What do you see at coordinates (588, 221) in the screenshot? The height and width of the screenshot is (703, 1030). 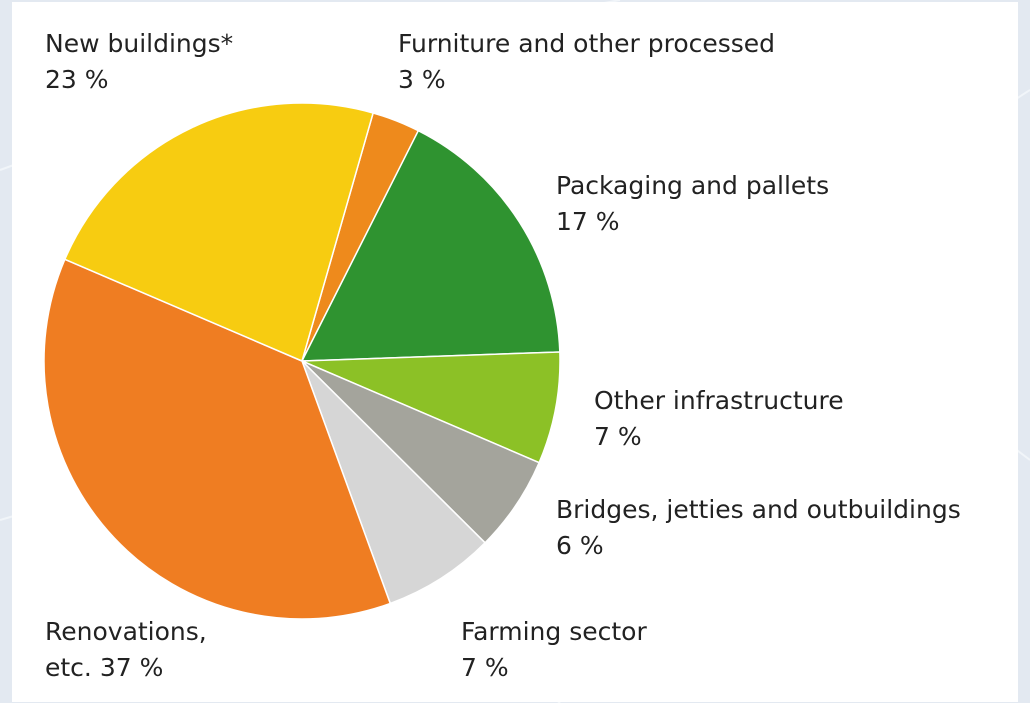 I see `label-packaging-value: 17 %` at bounding box center [588, 221].